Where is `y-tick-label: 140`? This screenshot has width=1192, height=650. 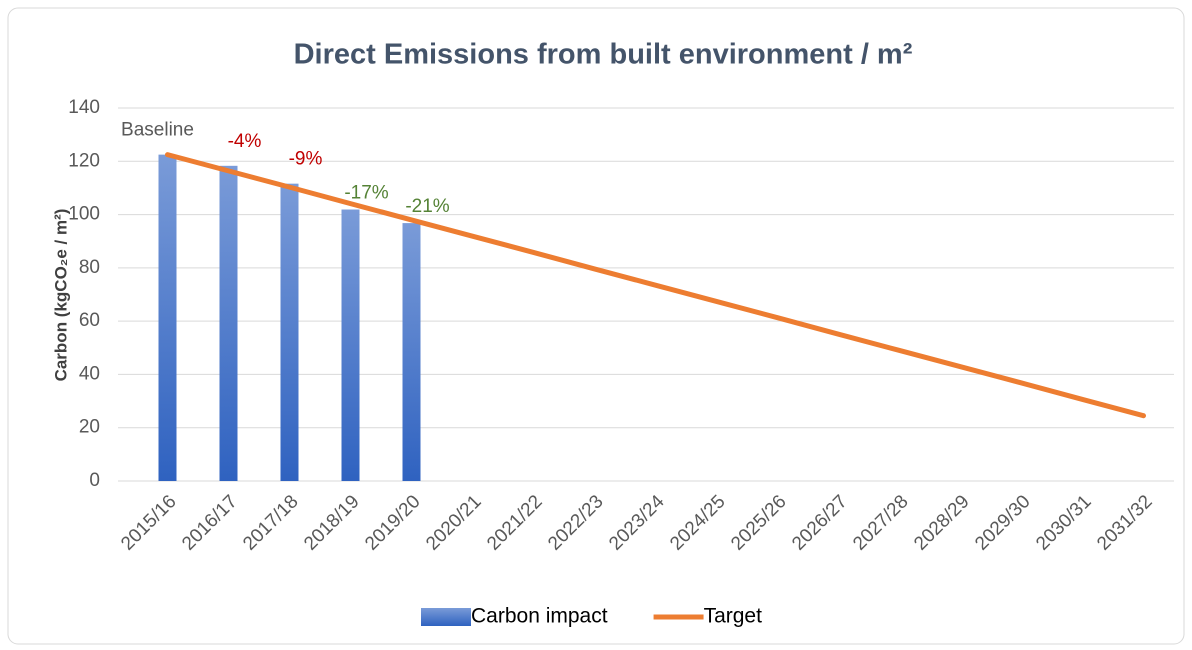 y-tick-label: 140 is located at coordinates (84, 107).